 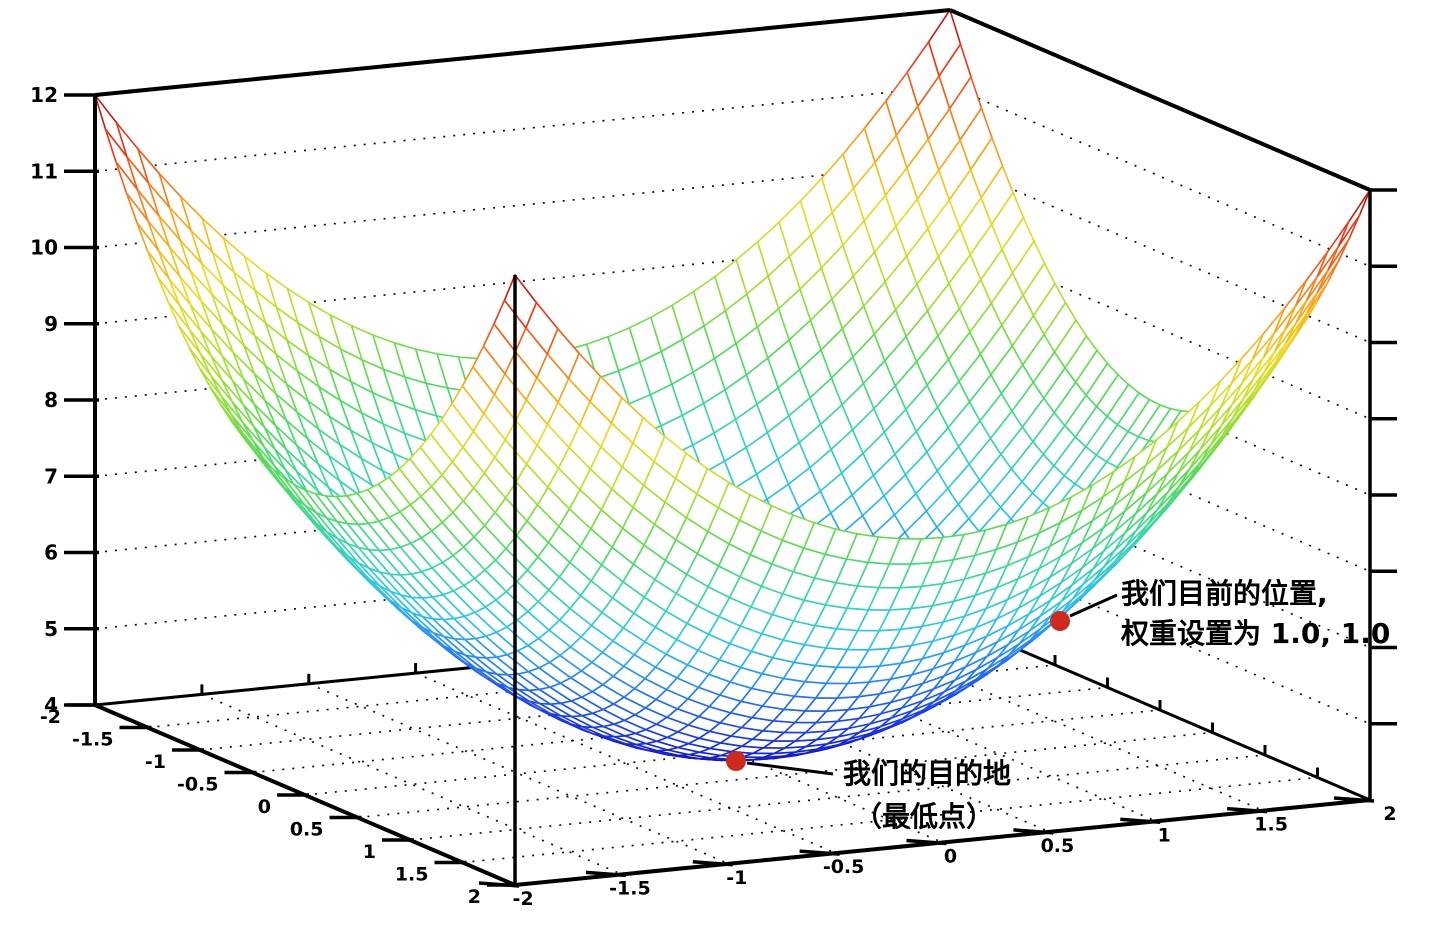 What do you see at coordinates (93, 740) in the screenshot?
I see `x-tick-label: -1.5` at bounding box center [93, 740].